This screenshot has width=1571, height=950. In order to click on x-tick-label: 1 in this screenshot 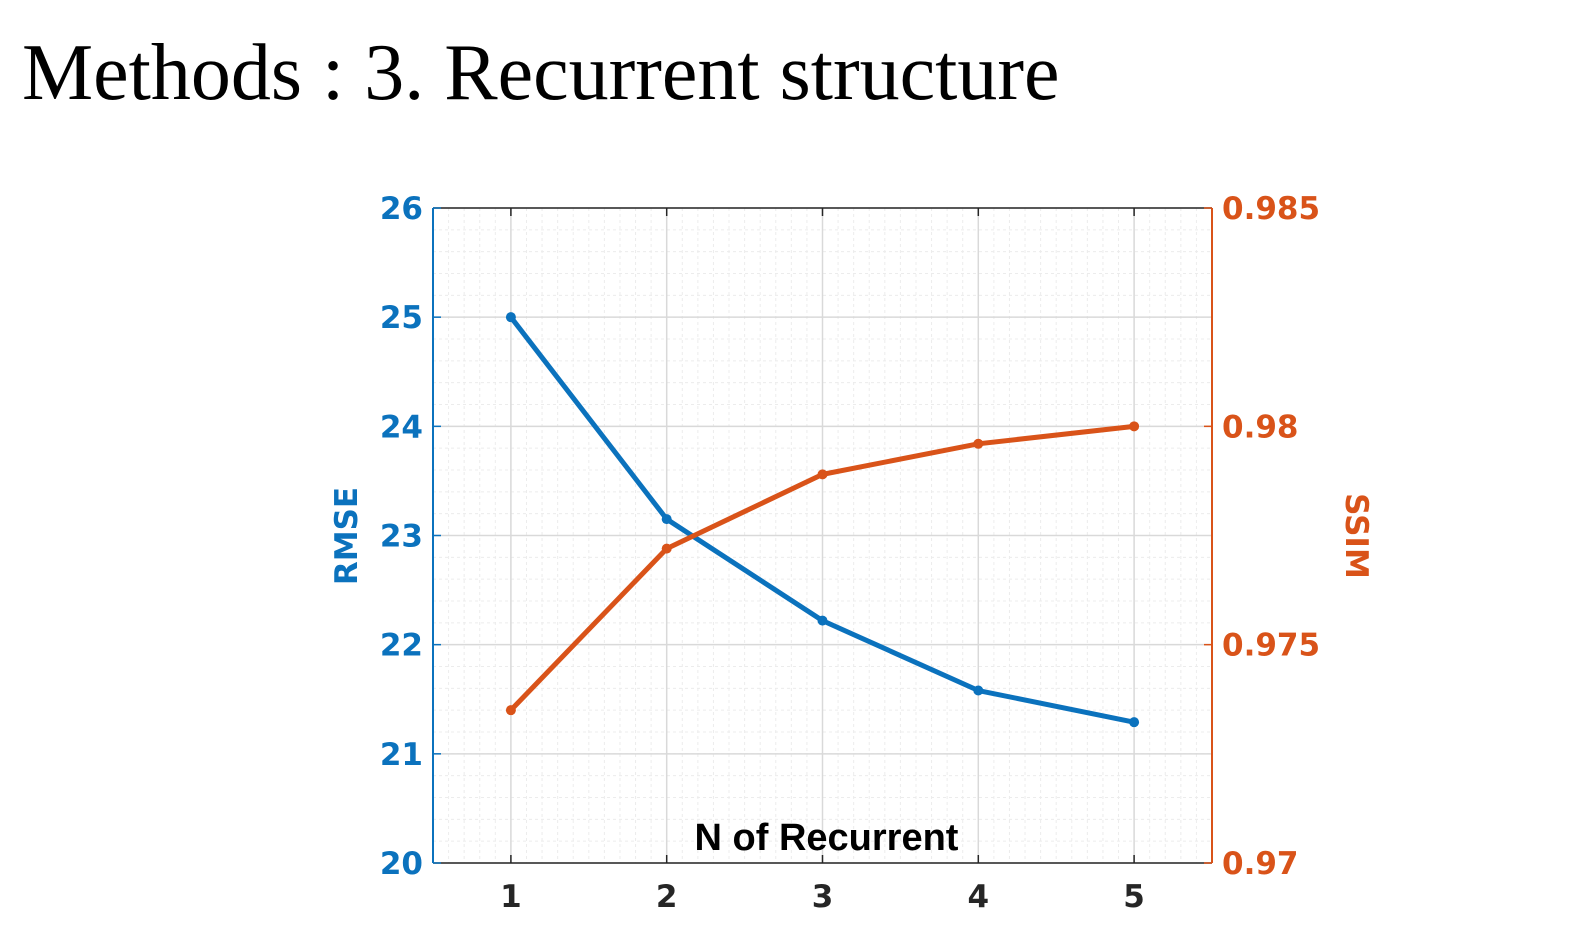, I will do `click(511, 897)`.